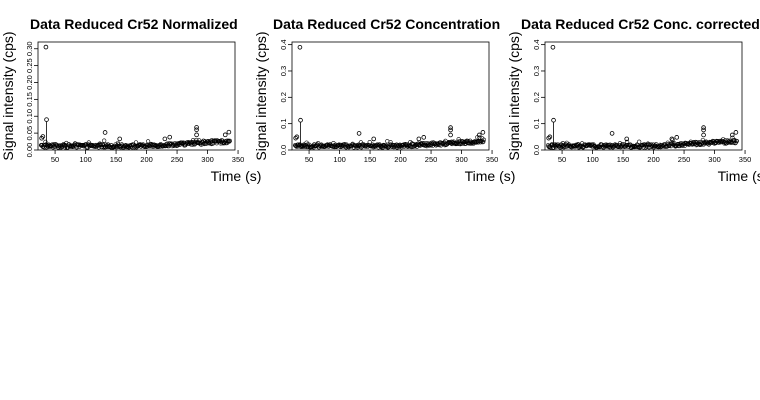 Image resolution: width=760 pixels, height=400 pixels. I want to click on y-tick-label: 0.30, so click(29, 48).